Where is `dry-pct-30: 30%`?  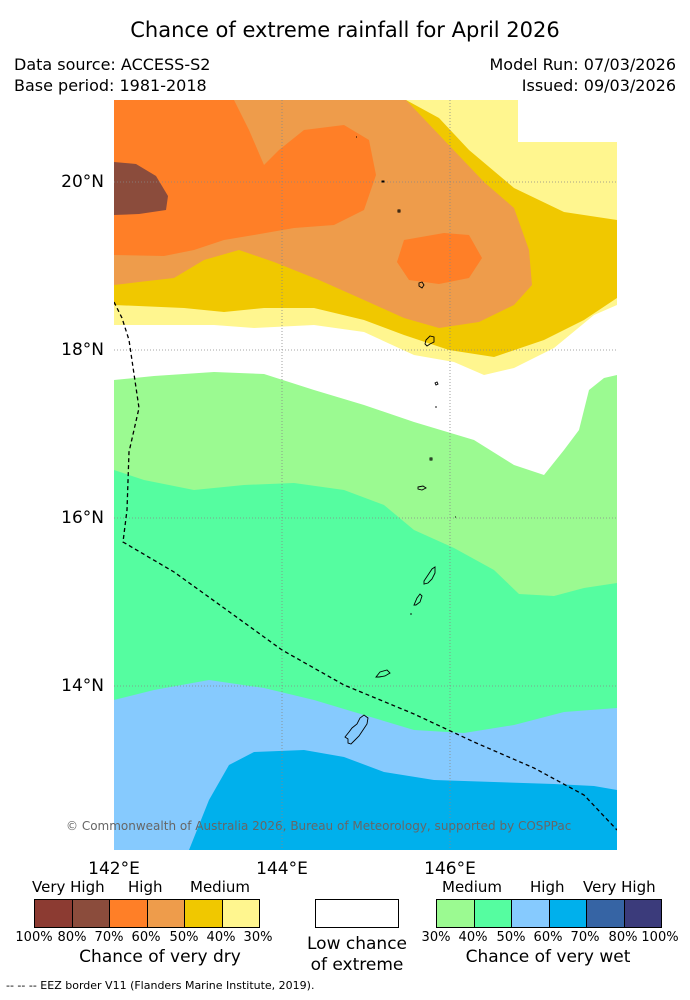
dry-pct-30: 30% is located at coordinates (258, 937).